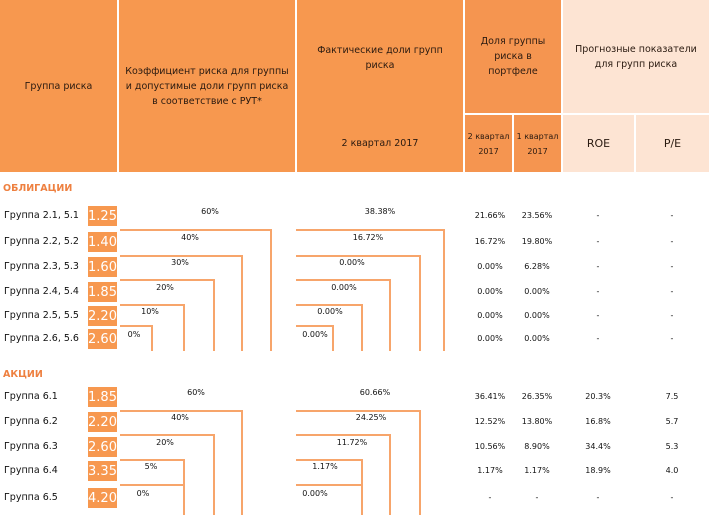 Image resolution: width=709 pixels, height=515 pixels. What do you see at coordinates (41, 241) in the screenshot?
I see `group-name: Группа 2.2, 5.2` at bounding box center [41, 241].